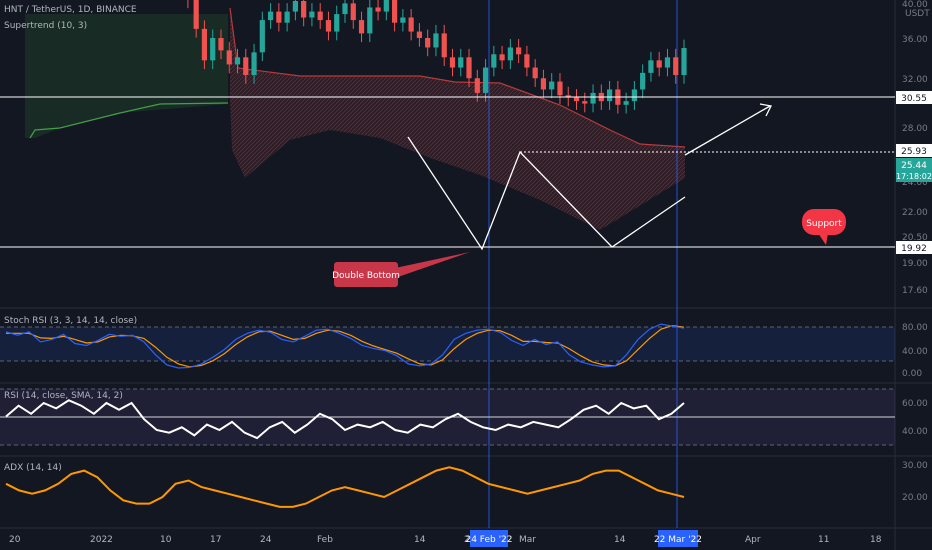 The image size is (932, 550). What do you see at coordinates (823, 239) in the screenshot?
I see `support-pointer` at bounding box center [823, 239].